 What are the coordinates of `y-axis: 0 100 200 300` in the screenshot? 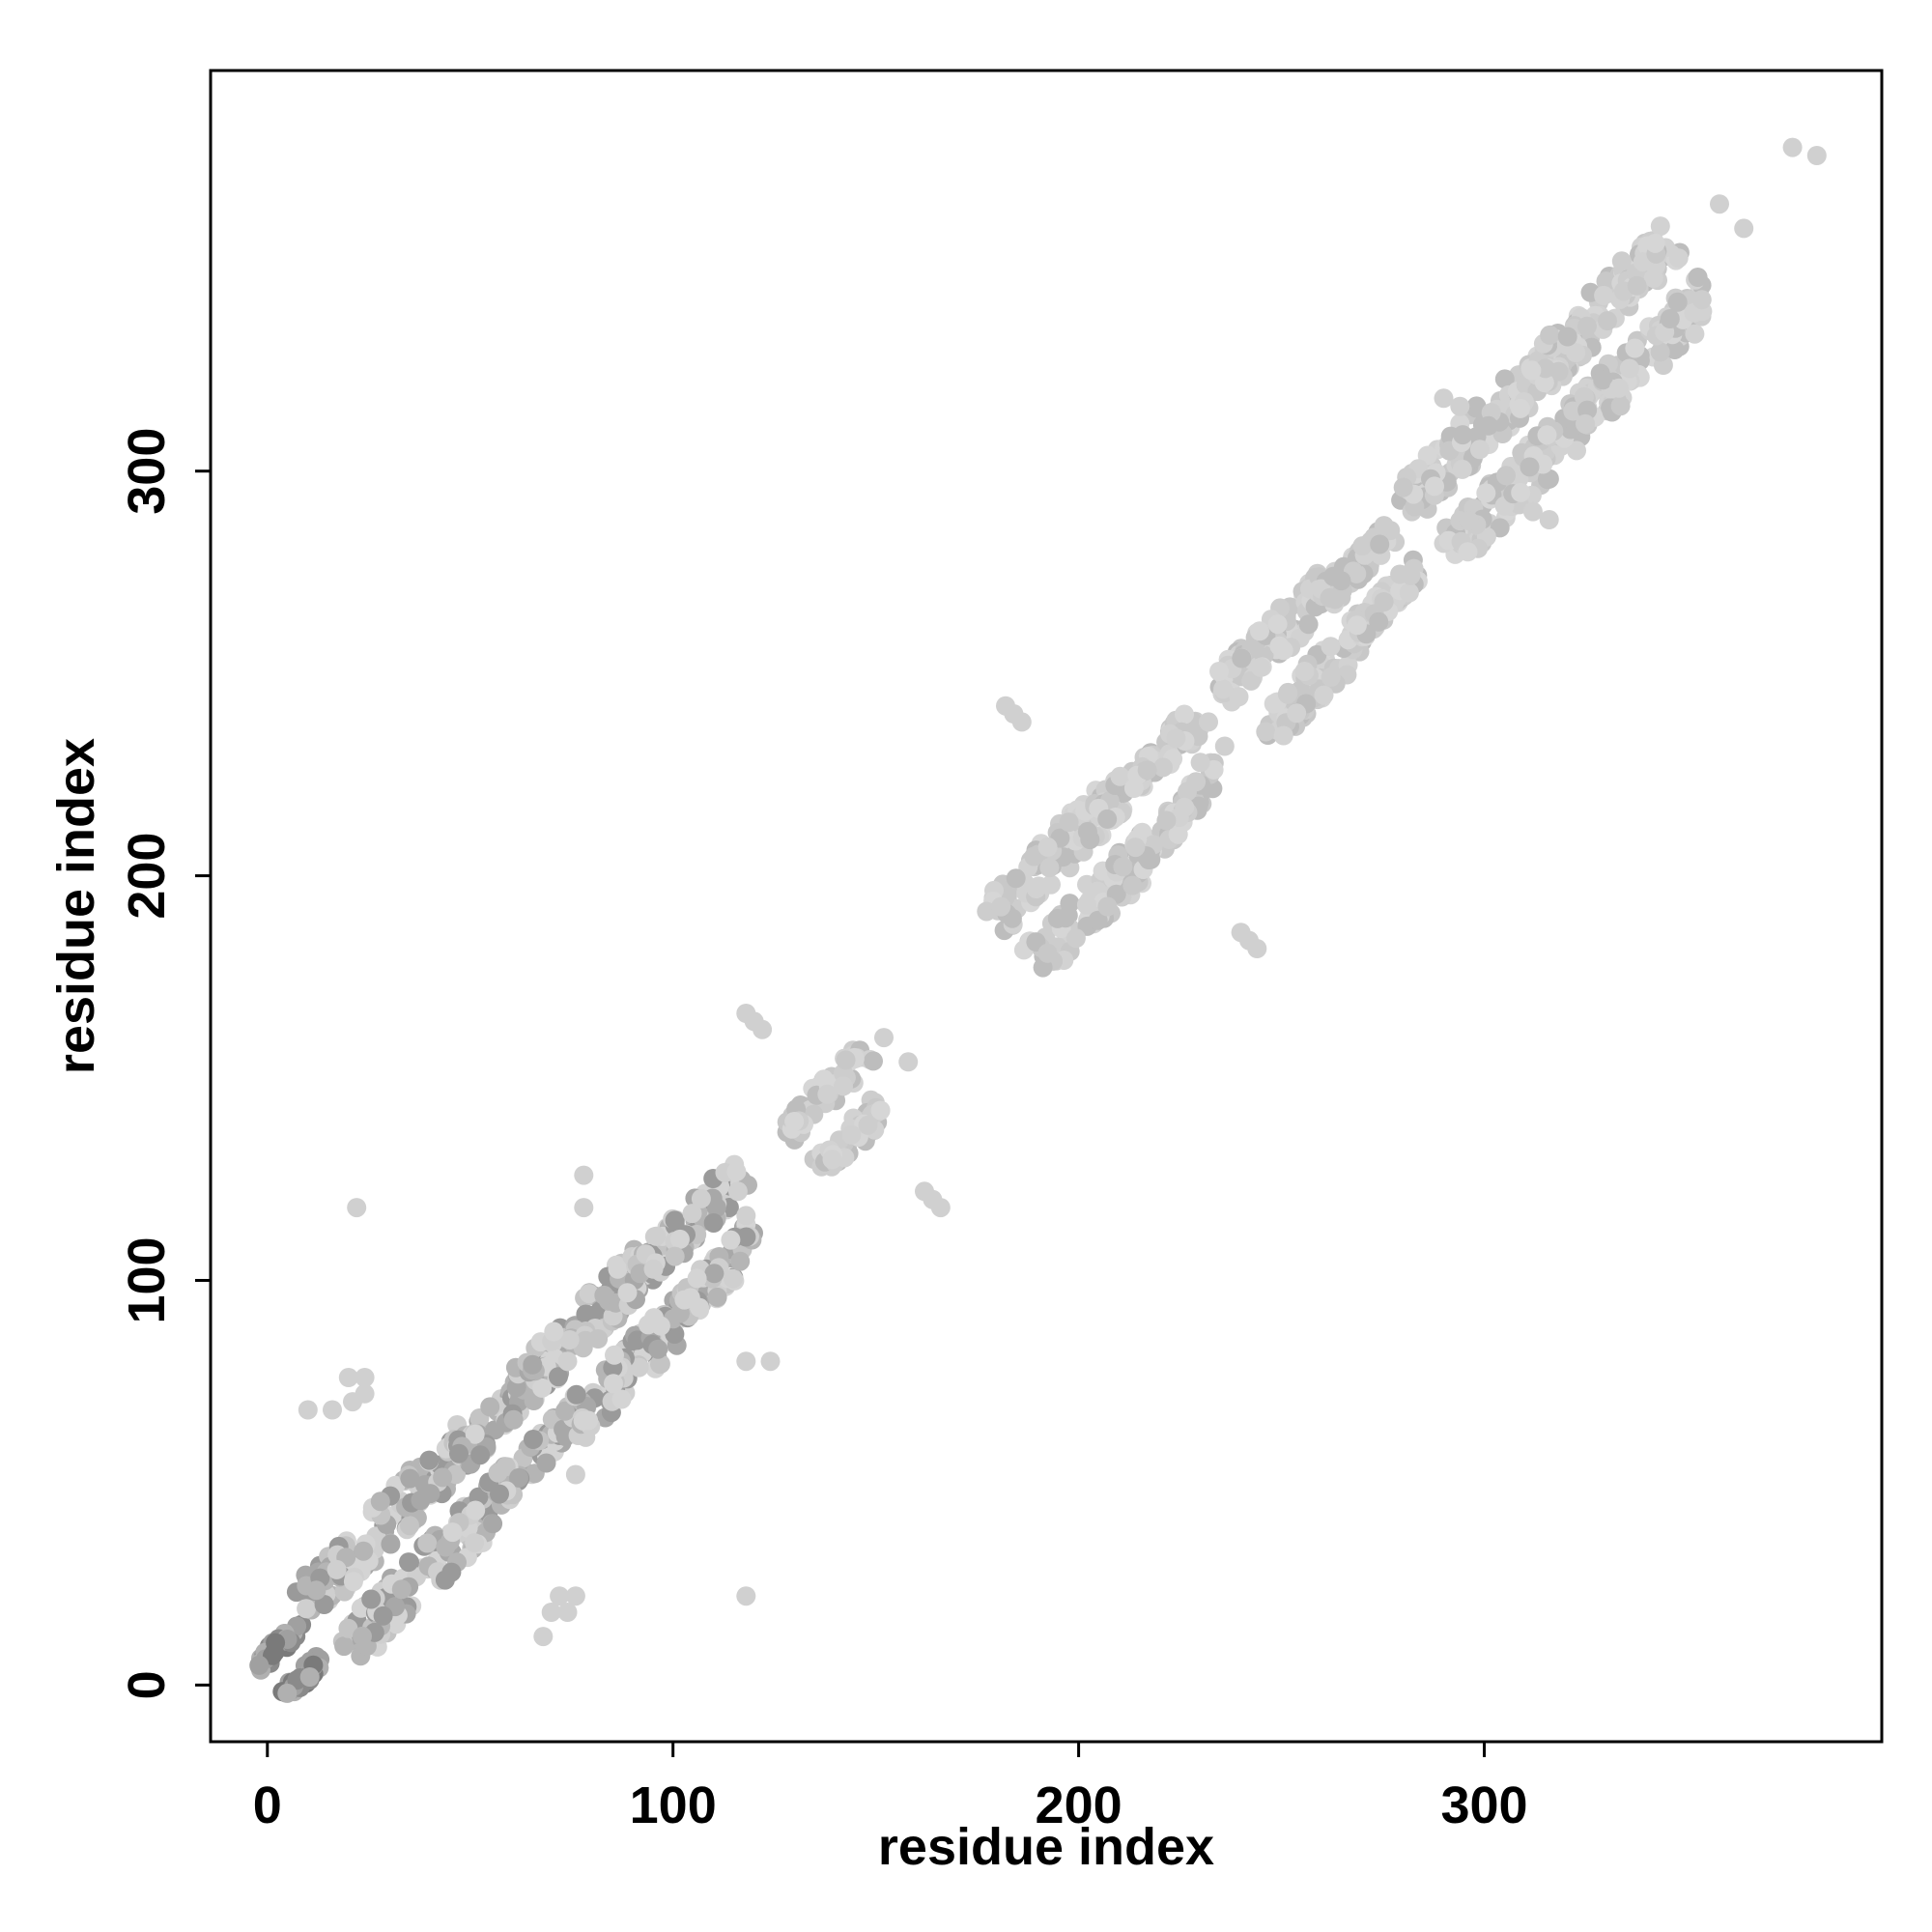 It's located at (164, 1063).